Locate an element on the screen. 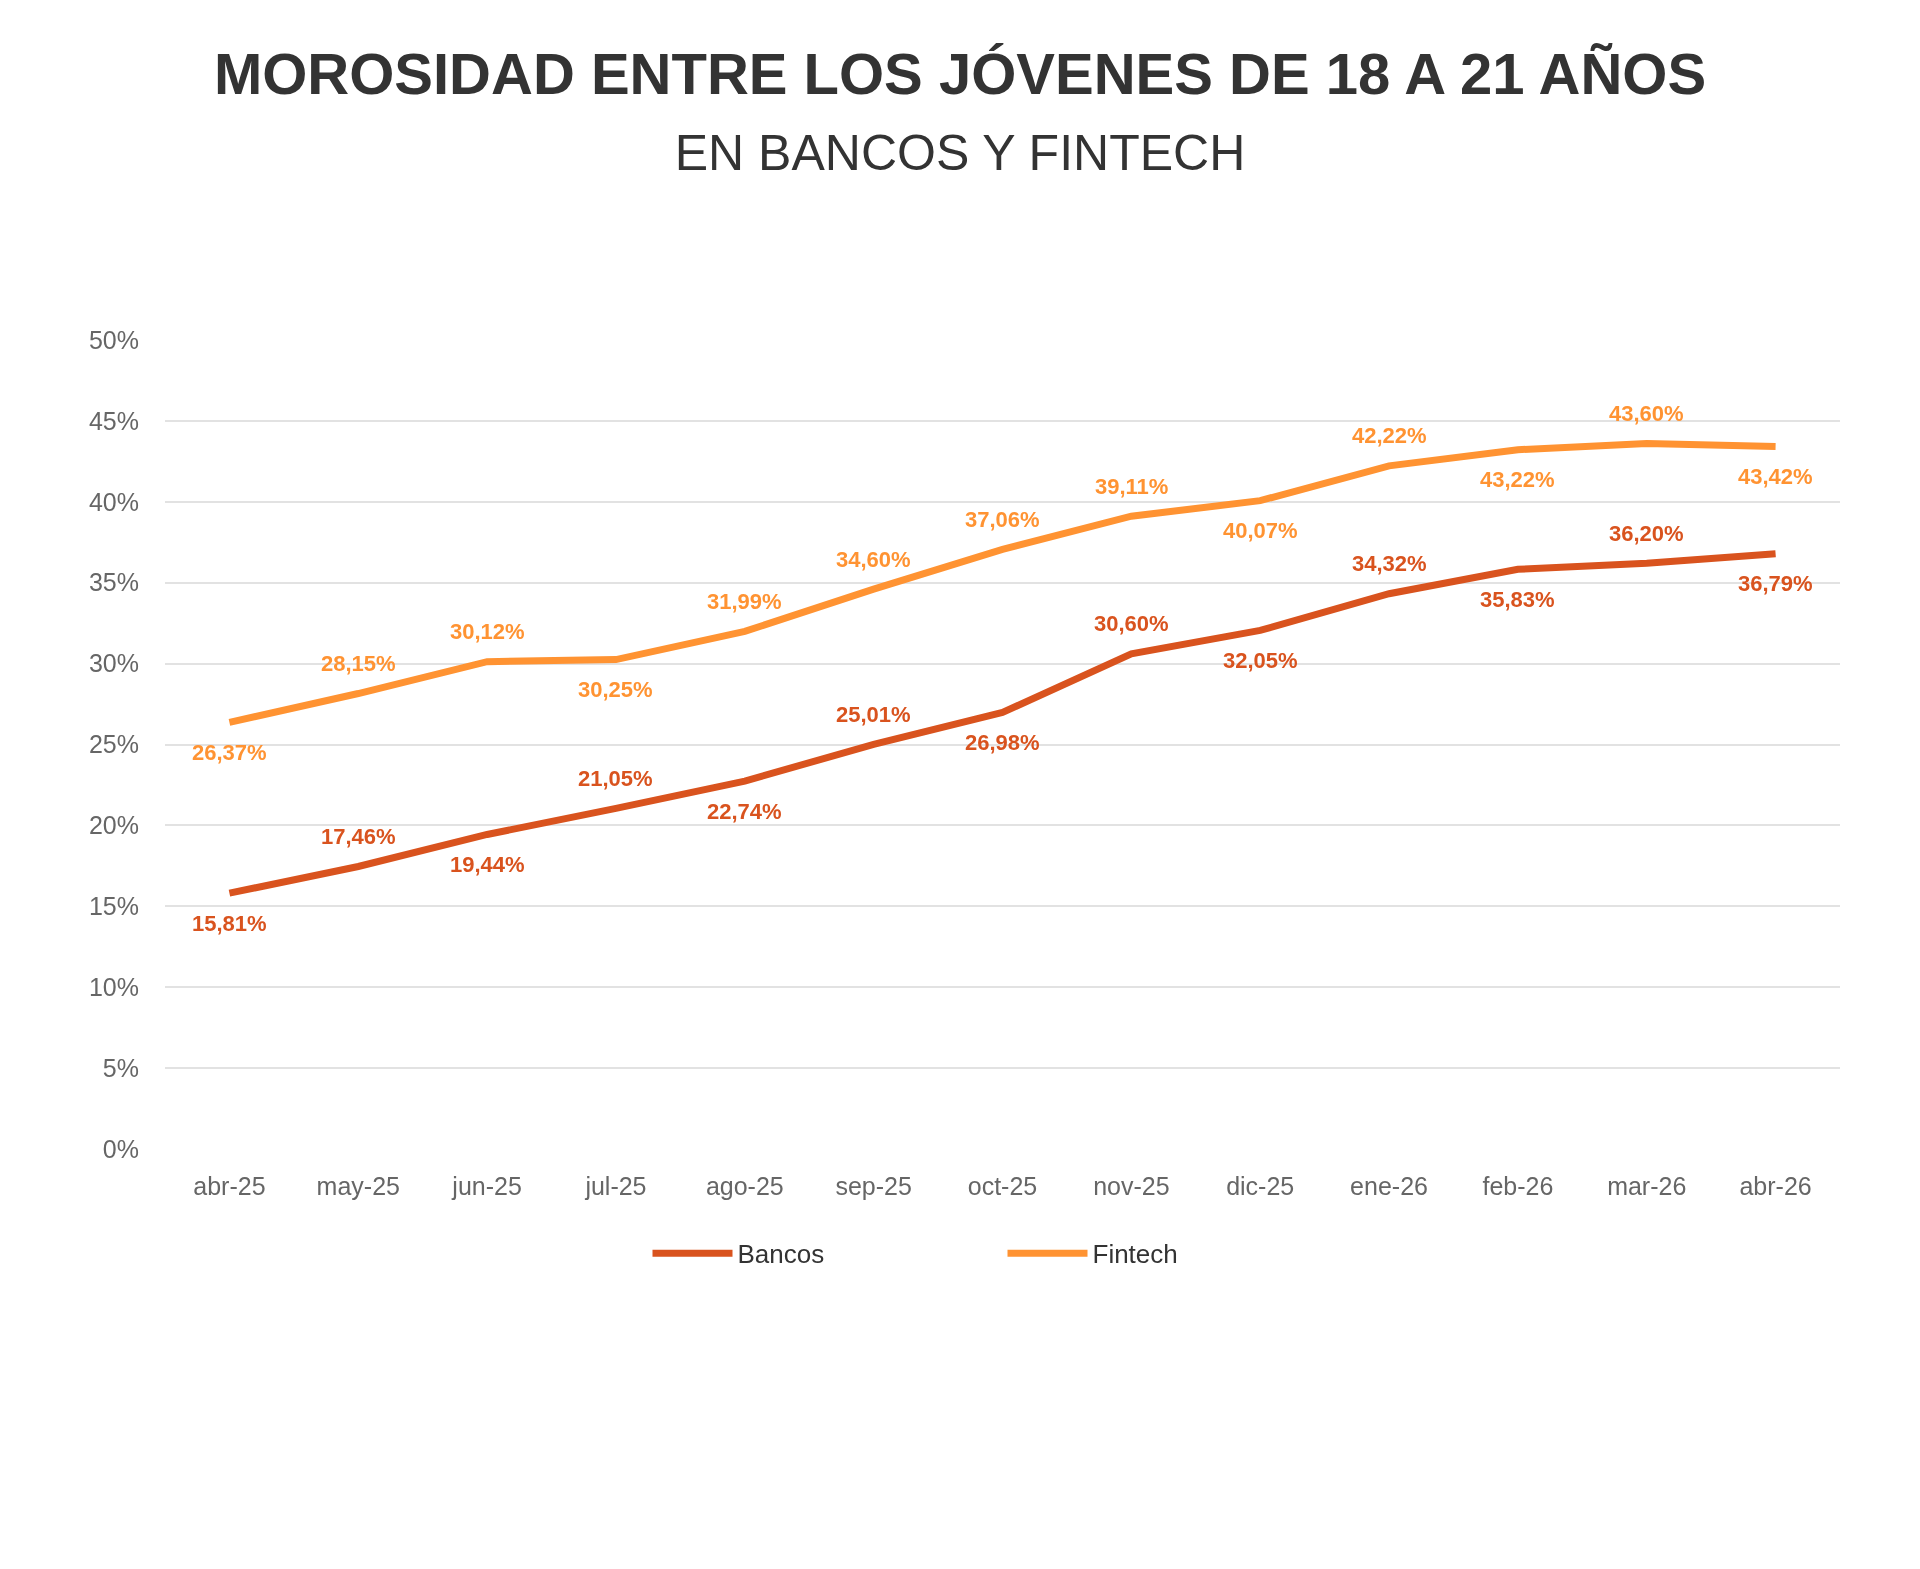 The image size is (1920, 1569). x-tick-label: oct-25 is located at coordinates (1002, 1186).